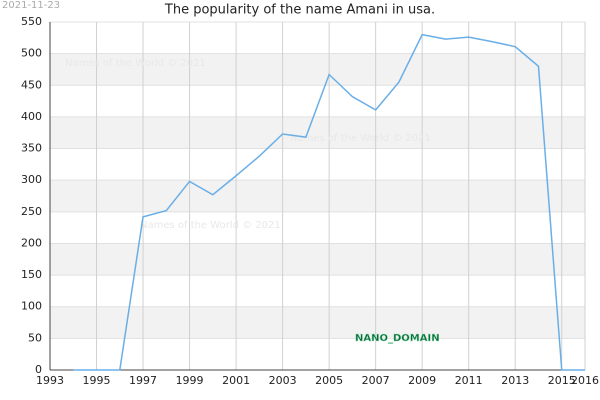  I want to click on x-tick-label: 2016, so click(585, 380).